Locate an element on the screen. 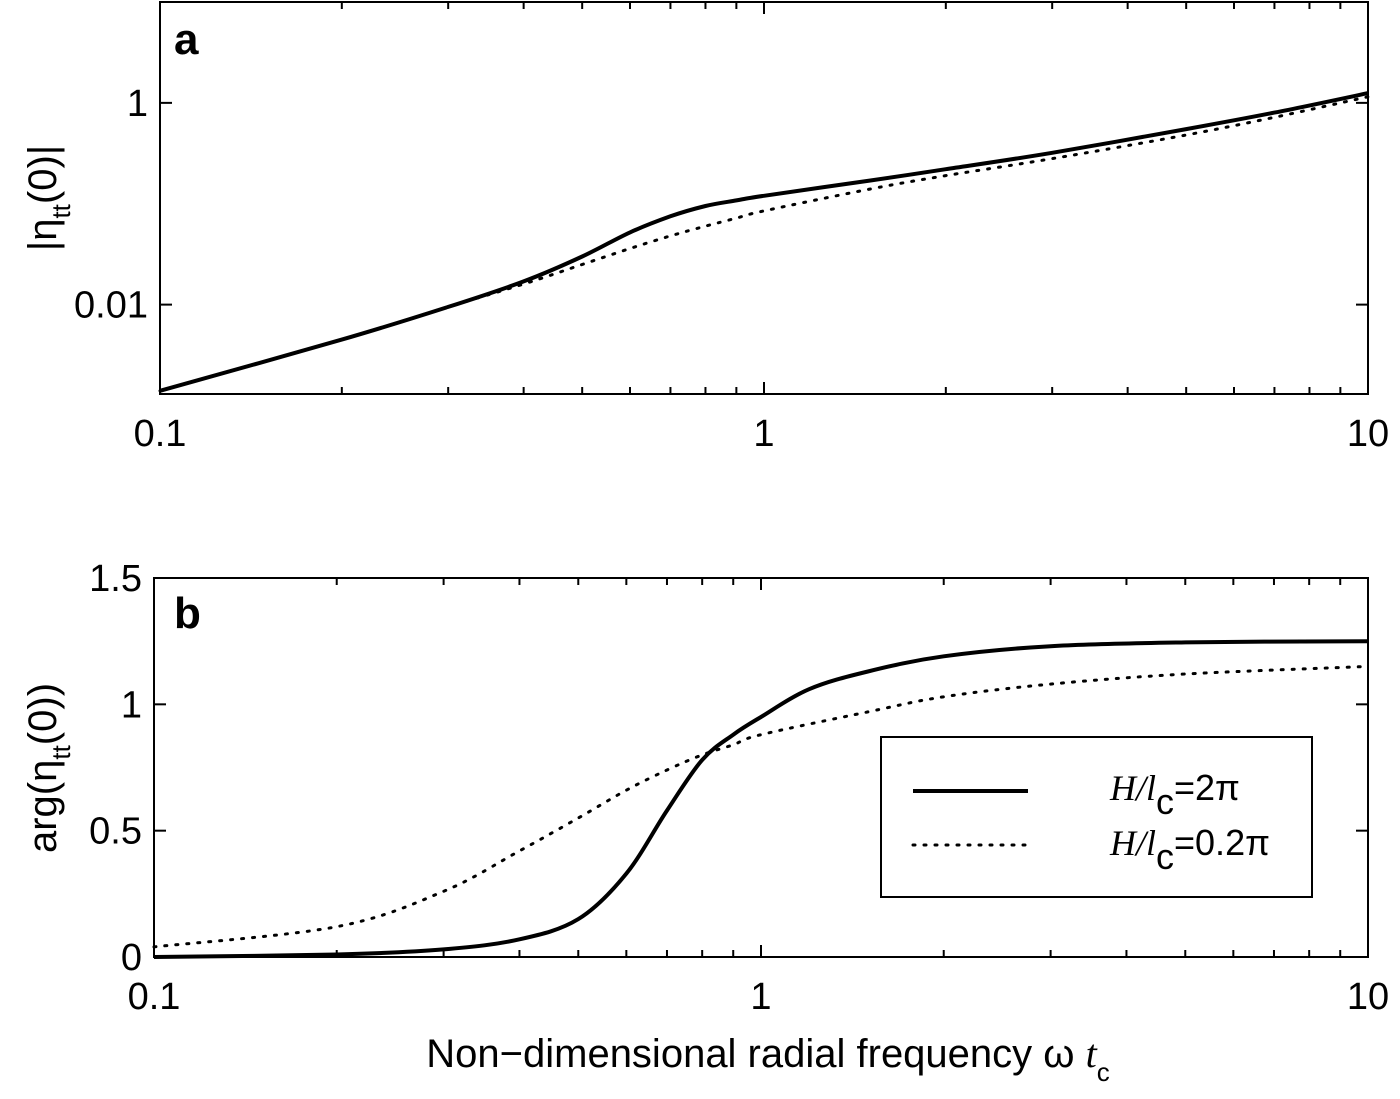  panel-a-tag: a is located at coordinates (186, 39).